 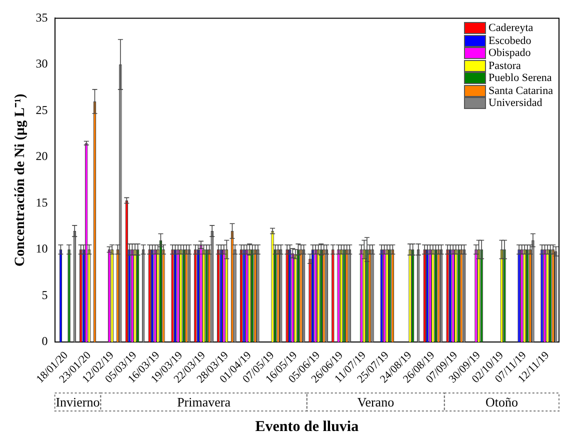 What do you see at coordinates (511, 28) in the screenshot?
I see `legend-label: Cadereyta` at bounding box center [511, 28].